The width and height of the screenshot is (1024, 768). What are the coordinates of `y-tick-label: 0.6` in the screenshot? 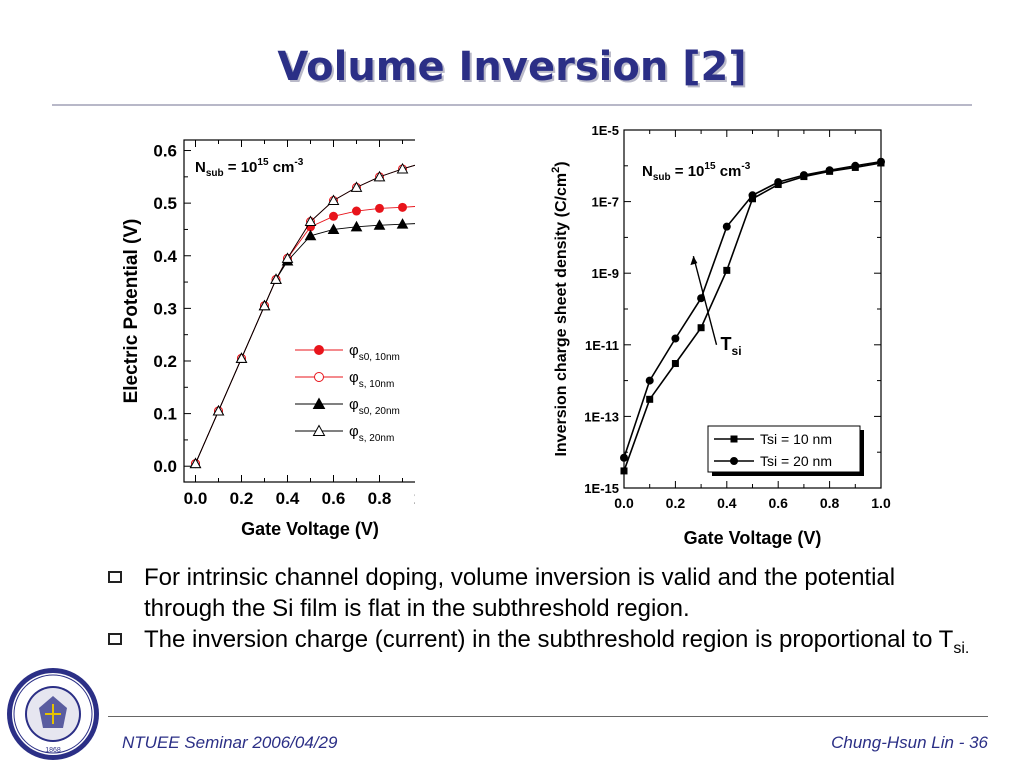 It's located at (165, 151).